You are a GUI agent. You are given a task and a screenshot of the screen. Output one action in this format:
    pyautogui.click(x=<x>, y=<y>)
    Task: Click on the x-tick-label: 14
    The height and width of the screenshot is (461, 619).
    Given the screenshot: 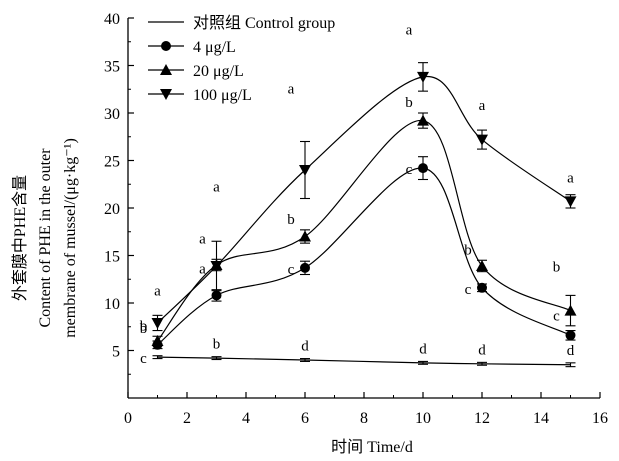 What is the action you would take?
    pyautogui.click(x=541, y=418)
    